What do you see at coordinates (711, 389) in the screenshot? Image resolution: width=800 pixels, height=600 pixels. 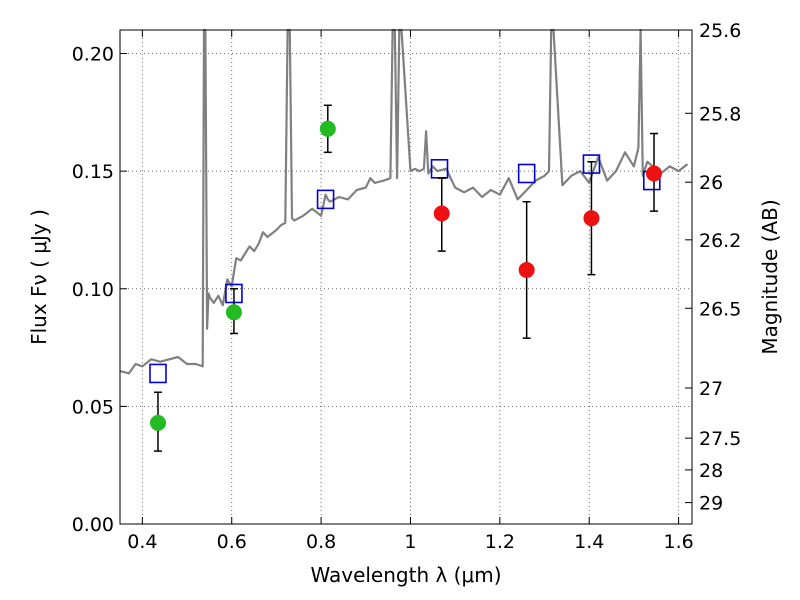 I see `right-tick-label: 27` at bounding box center [711, 389].